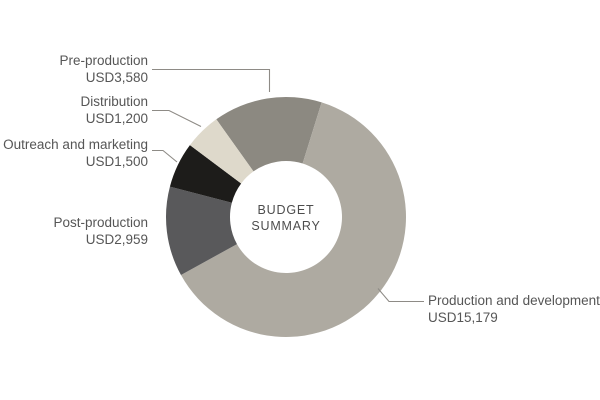  What do you see at coordinates (75, 153) in the screenshot?
I see `callout-outreach-and-marketing: Outreach and marketing USD1,500` at bounding box center [75, 153].